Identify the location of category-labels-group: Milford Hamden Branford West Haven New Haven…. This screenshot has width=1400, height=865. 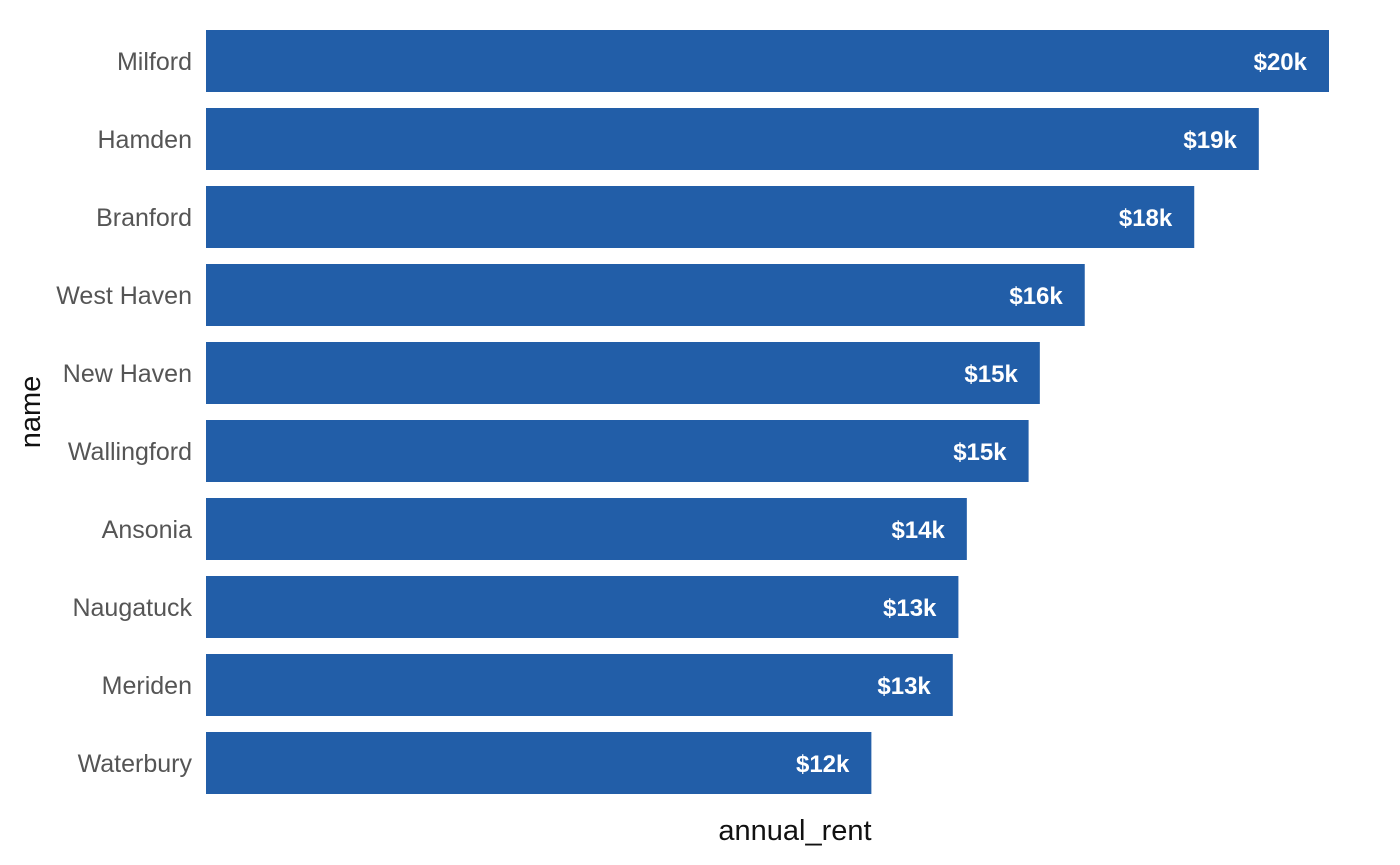
(124, 413).